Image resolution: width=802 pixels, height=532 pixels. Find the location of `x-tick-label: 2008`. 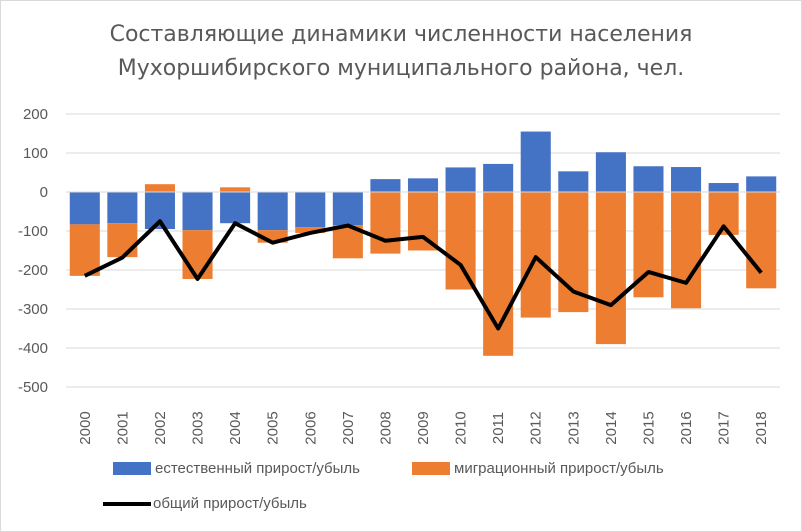

x-tick-label: 2008 is located at coordinates (385, 427).